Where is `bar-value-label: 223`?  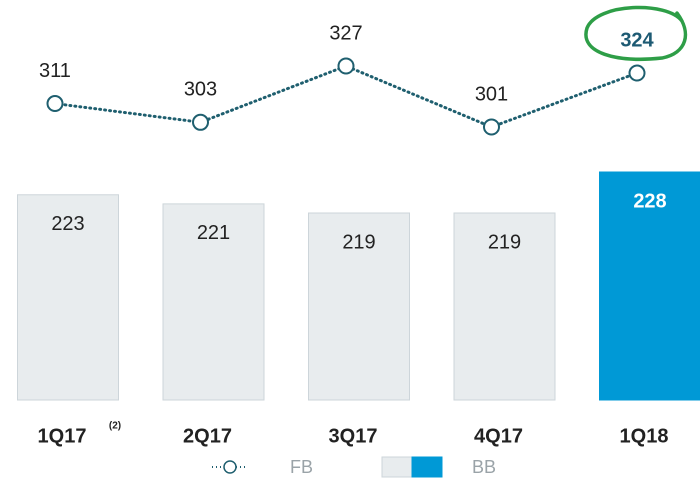 bar-value-label: 223 is located at coordinates (67, 224).